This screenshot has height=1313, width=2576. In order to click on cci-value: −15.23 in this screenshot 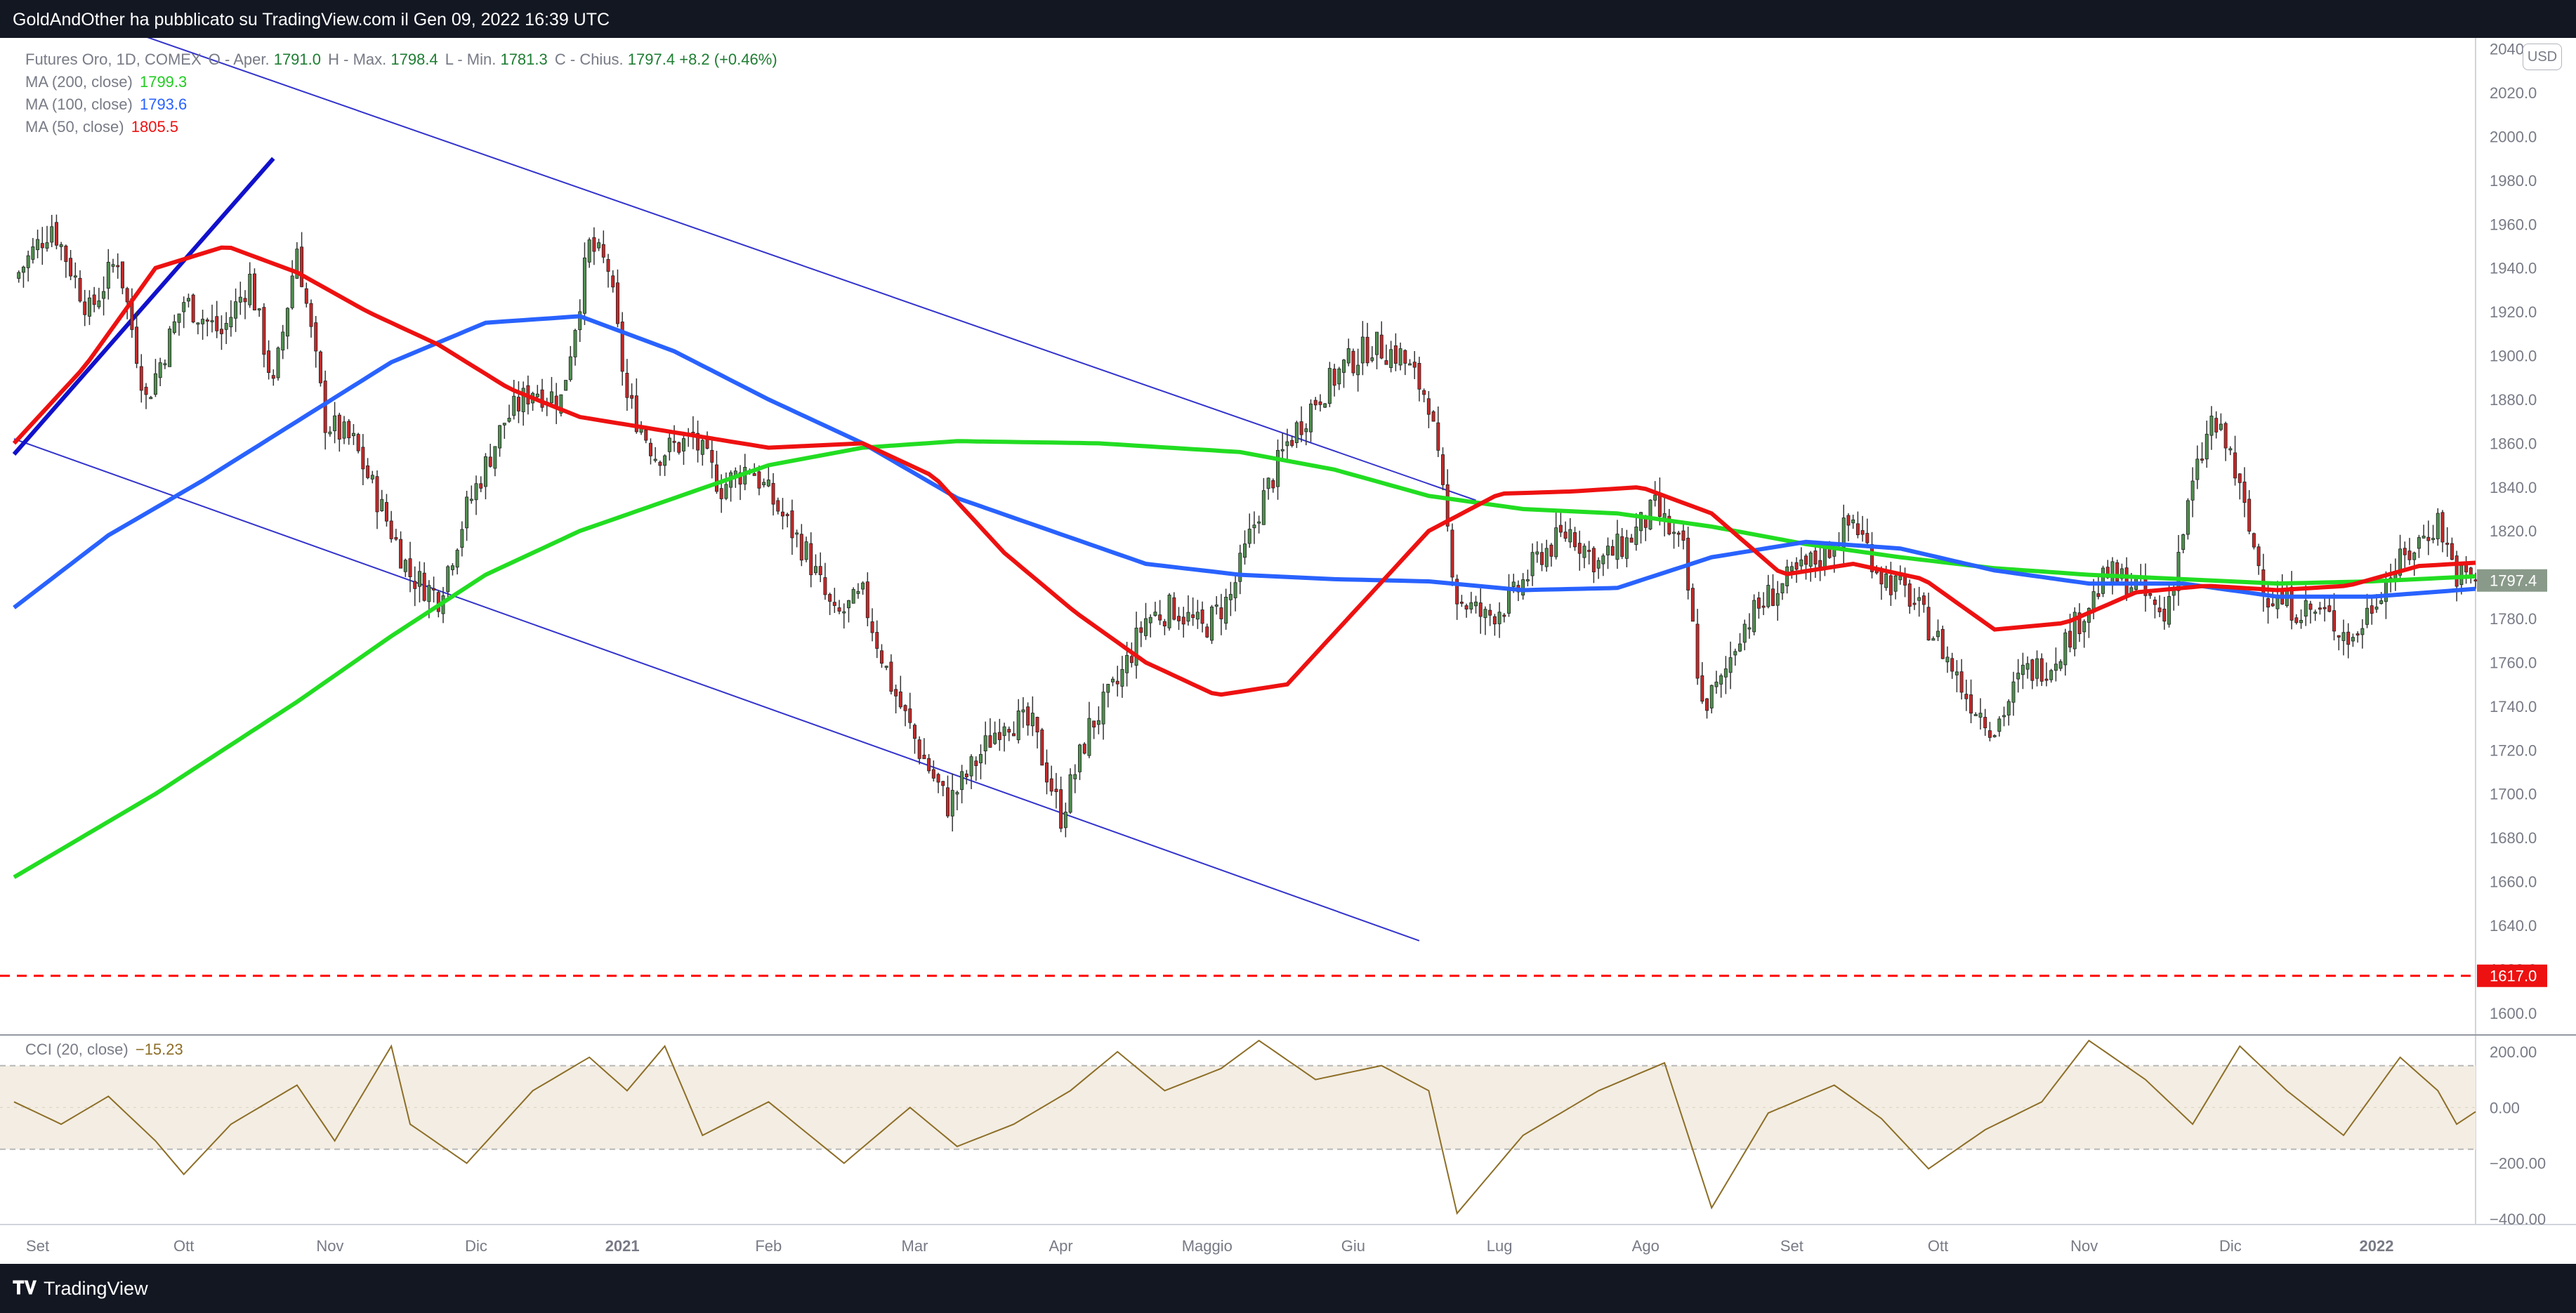, I will do `click(159, 1049)`.